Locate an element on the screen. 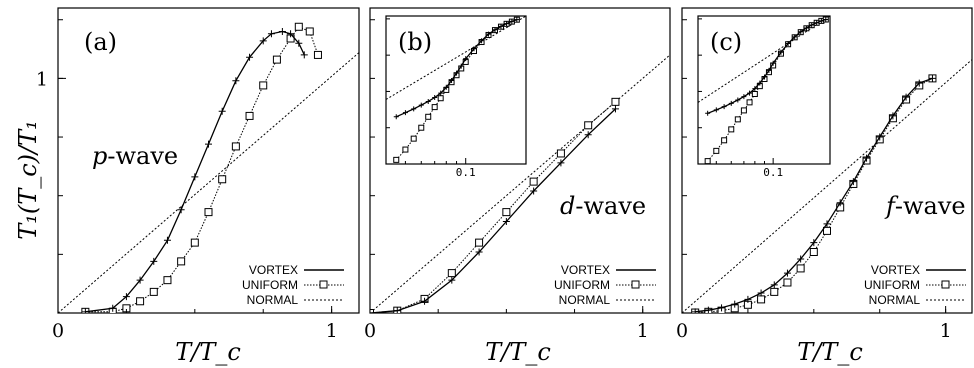  panel-a-wave-rest: -wave is located at coordinates (142, 156).